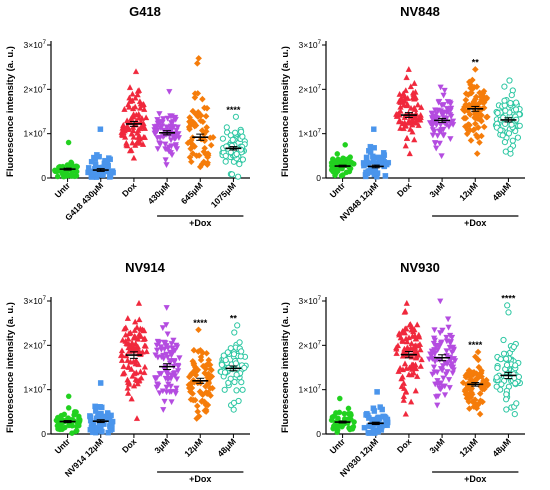  Describe the element at coordinates (475, 223) in the screenshot. I see `group-label: +Dox` at that location.